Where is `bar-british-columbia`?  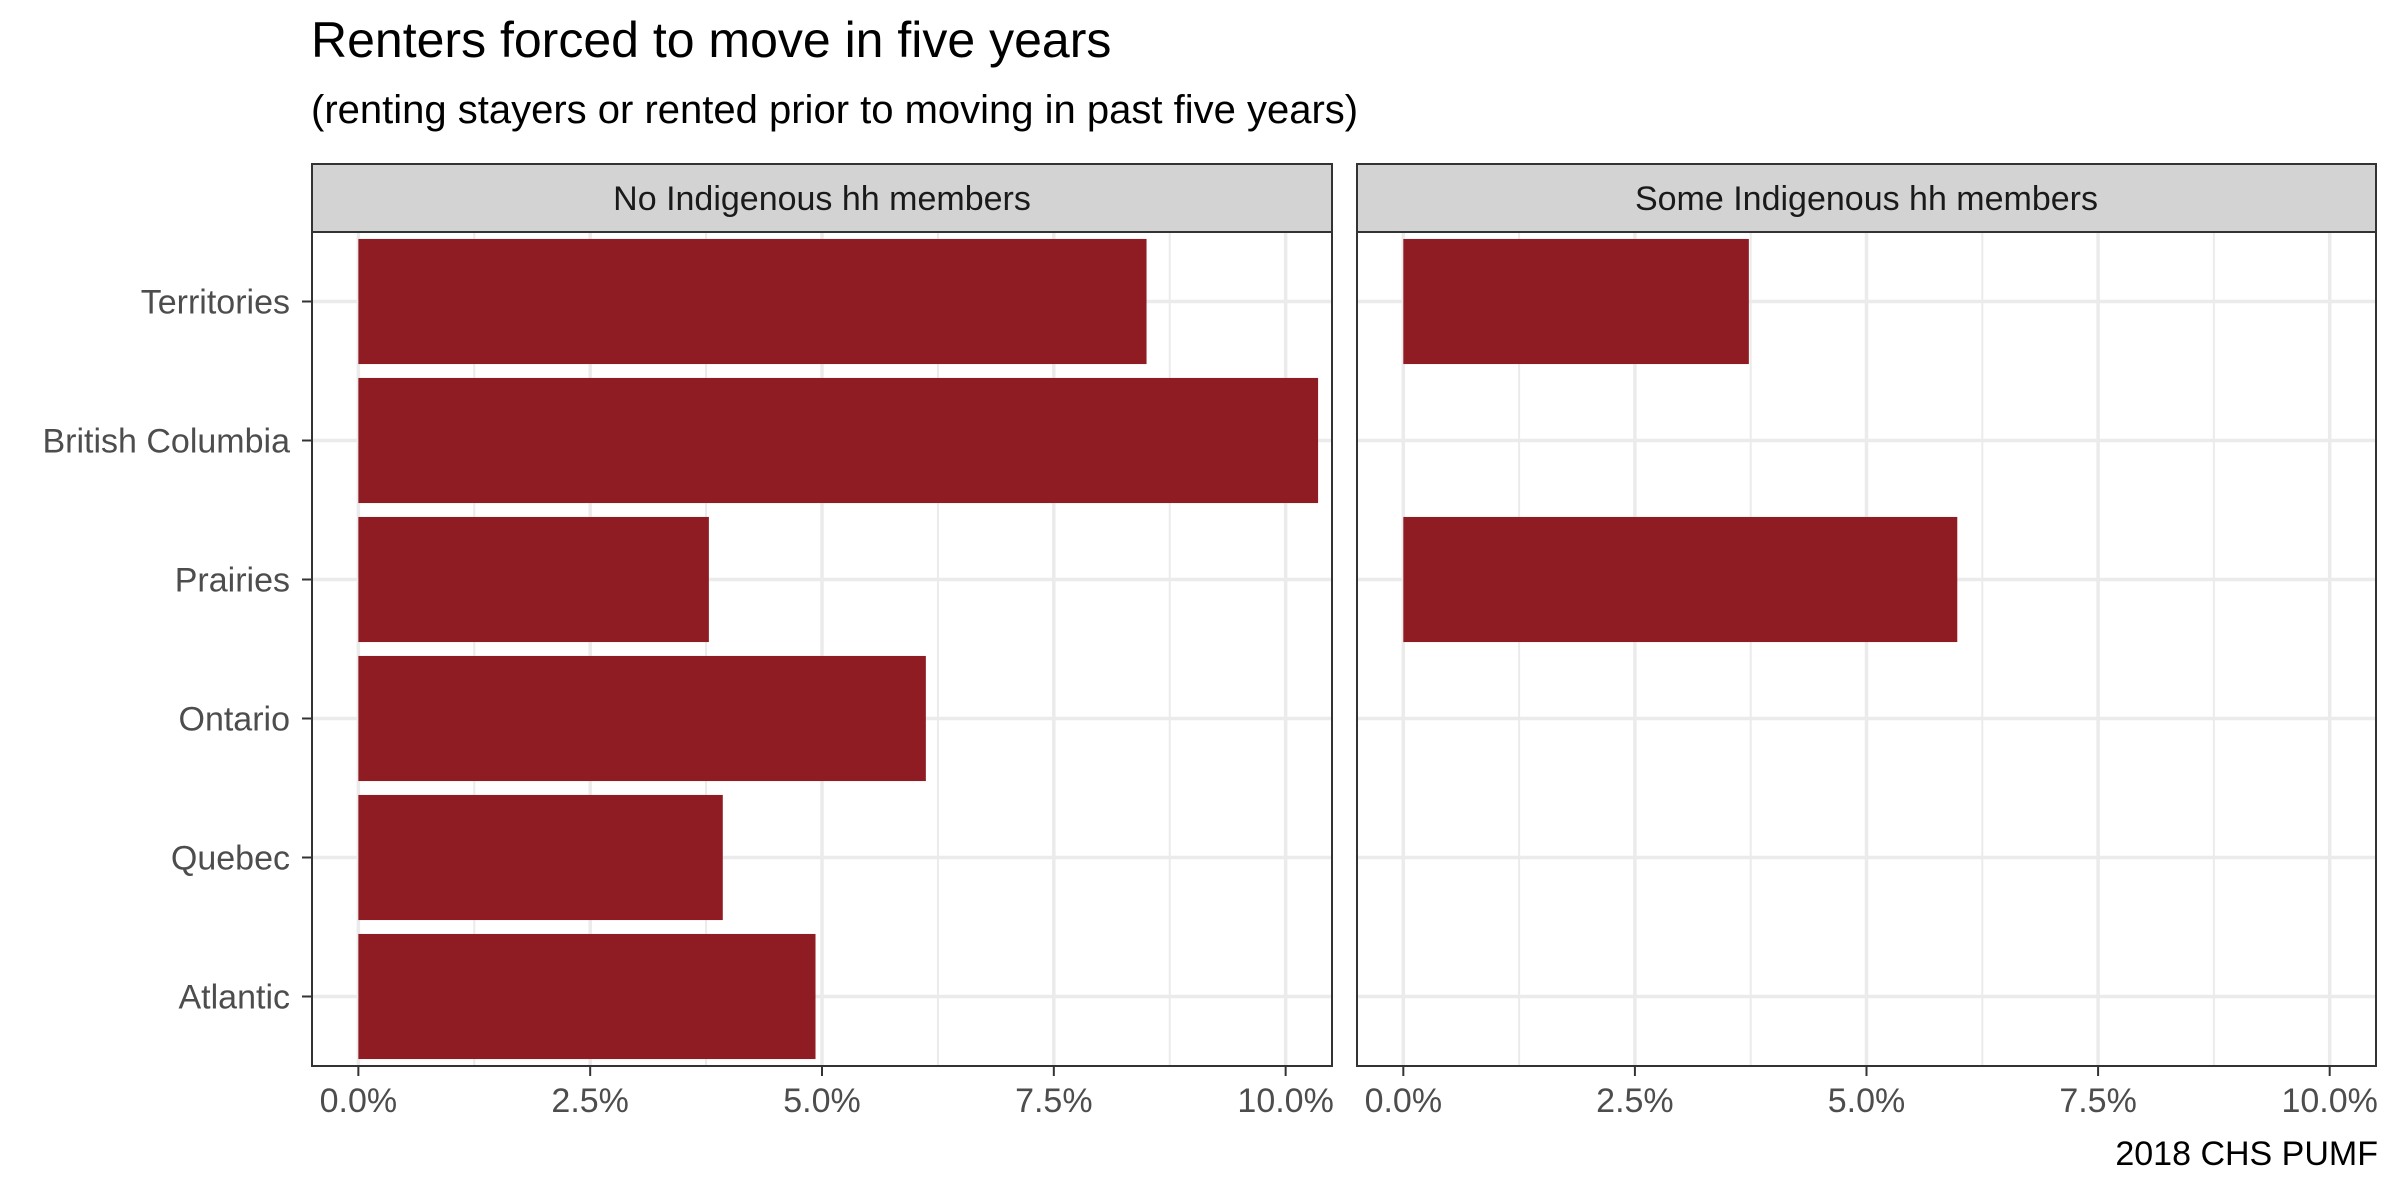 bar-british-columbia is located at coordinates (838, 440).